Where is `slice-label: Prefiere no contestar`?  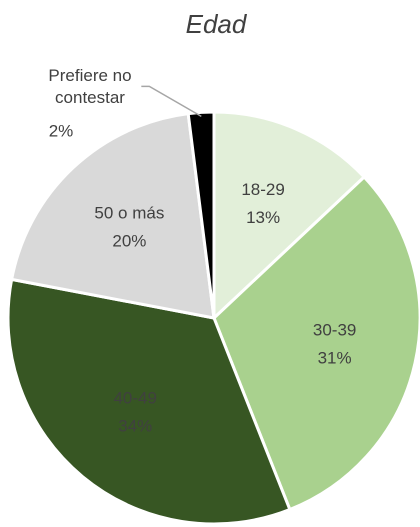
slice-label: Prefiere no contestar is located at coordinates (89, 86).